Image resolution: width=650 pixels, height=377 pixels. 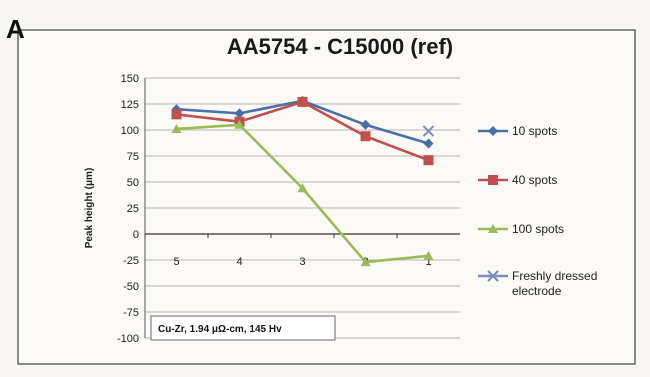 I want to click on y-tick-label: 150, so click(x=130, y=79).